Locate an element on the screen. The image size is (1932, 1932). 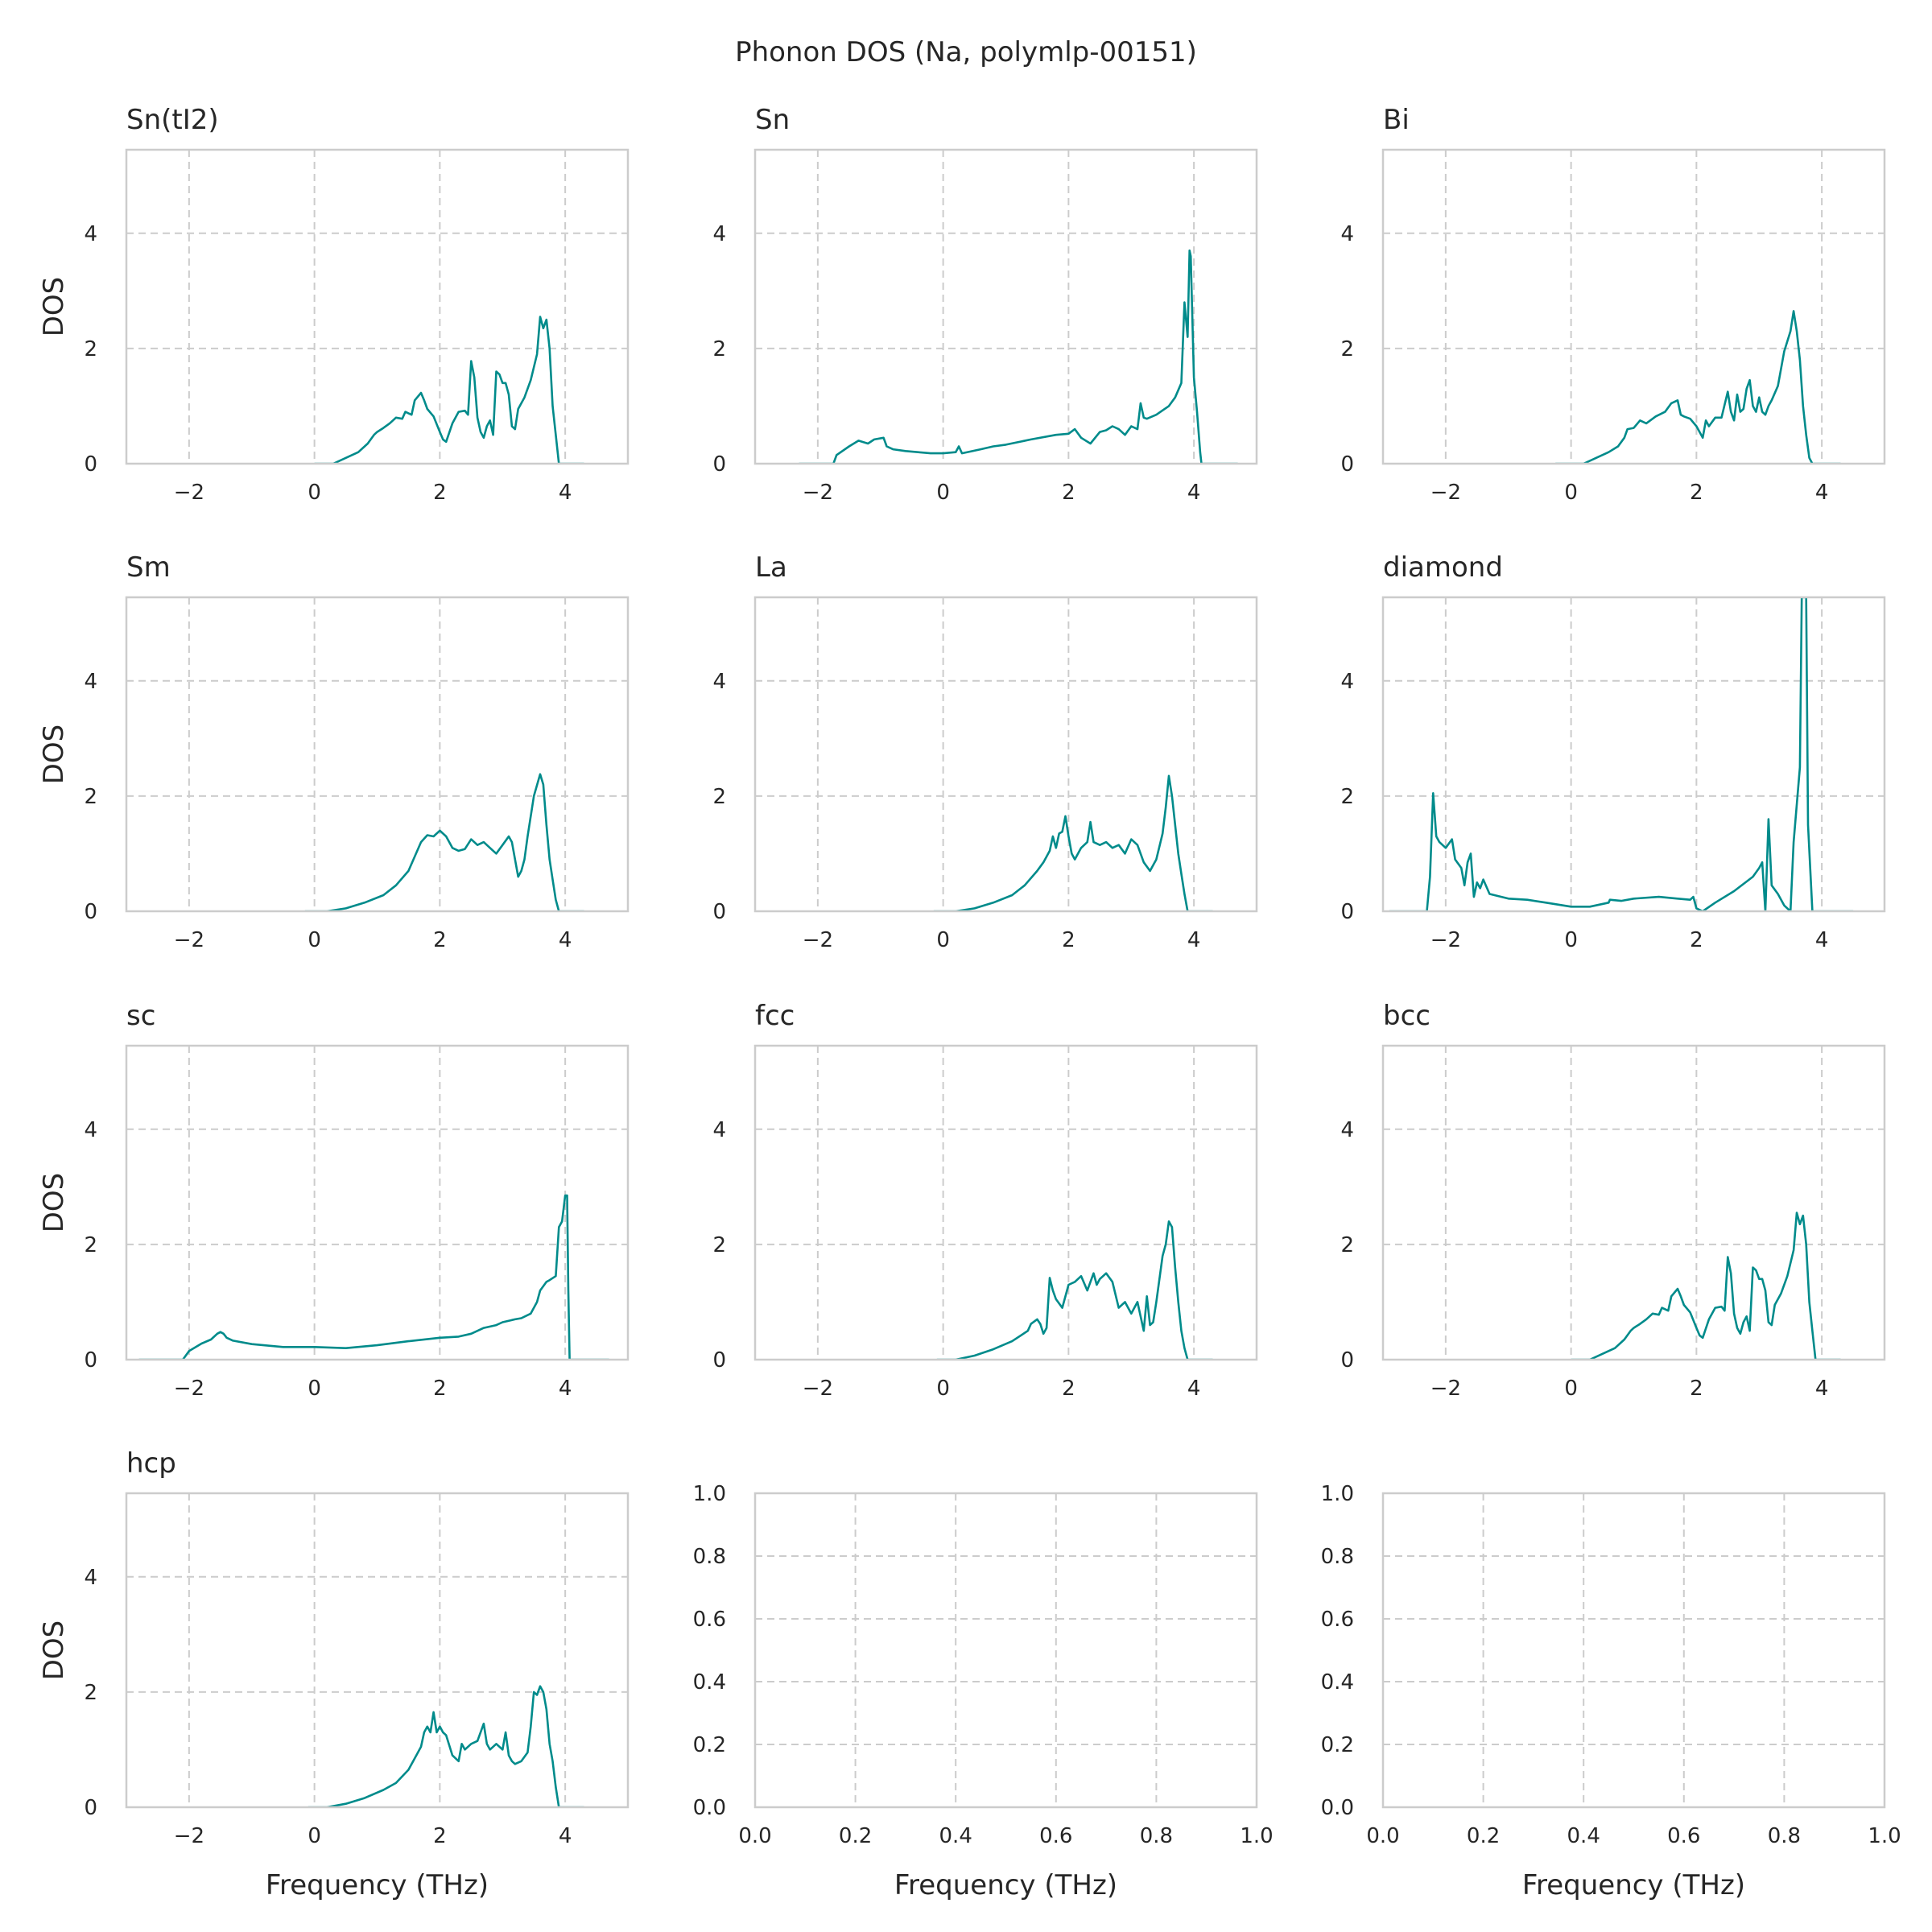
subplot-sm: −2 0 2 4 0 2 4 Sm DOS is located at coordinates (334, 751).